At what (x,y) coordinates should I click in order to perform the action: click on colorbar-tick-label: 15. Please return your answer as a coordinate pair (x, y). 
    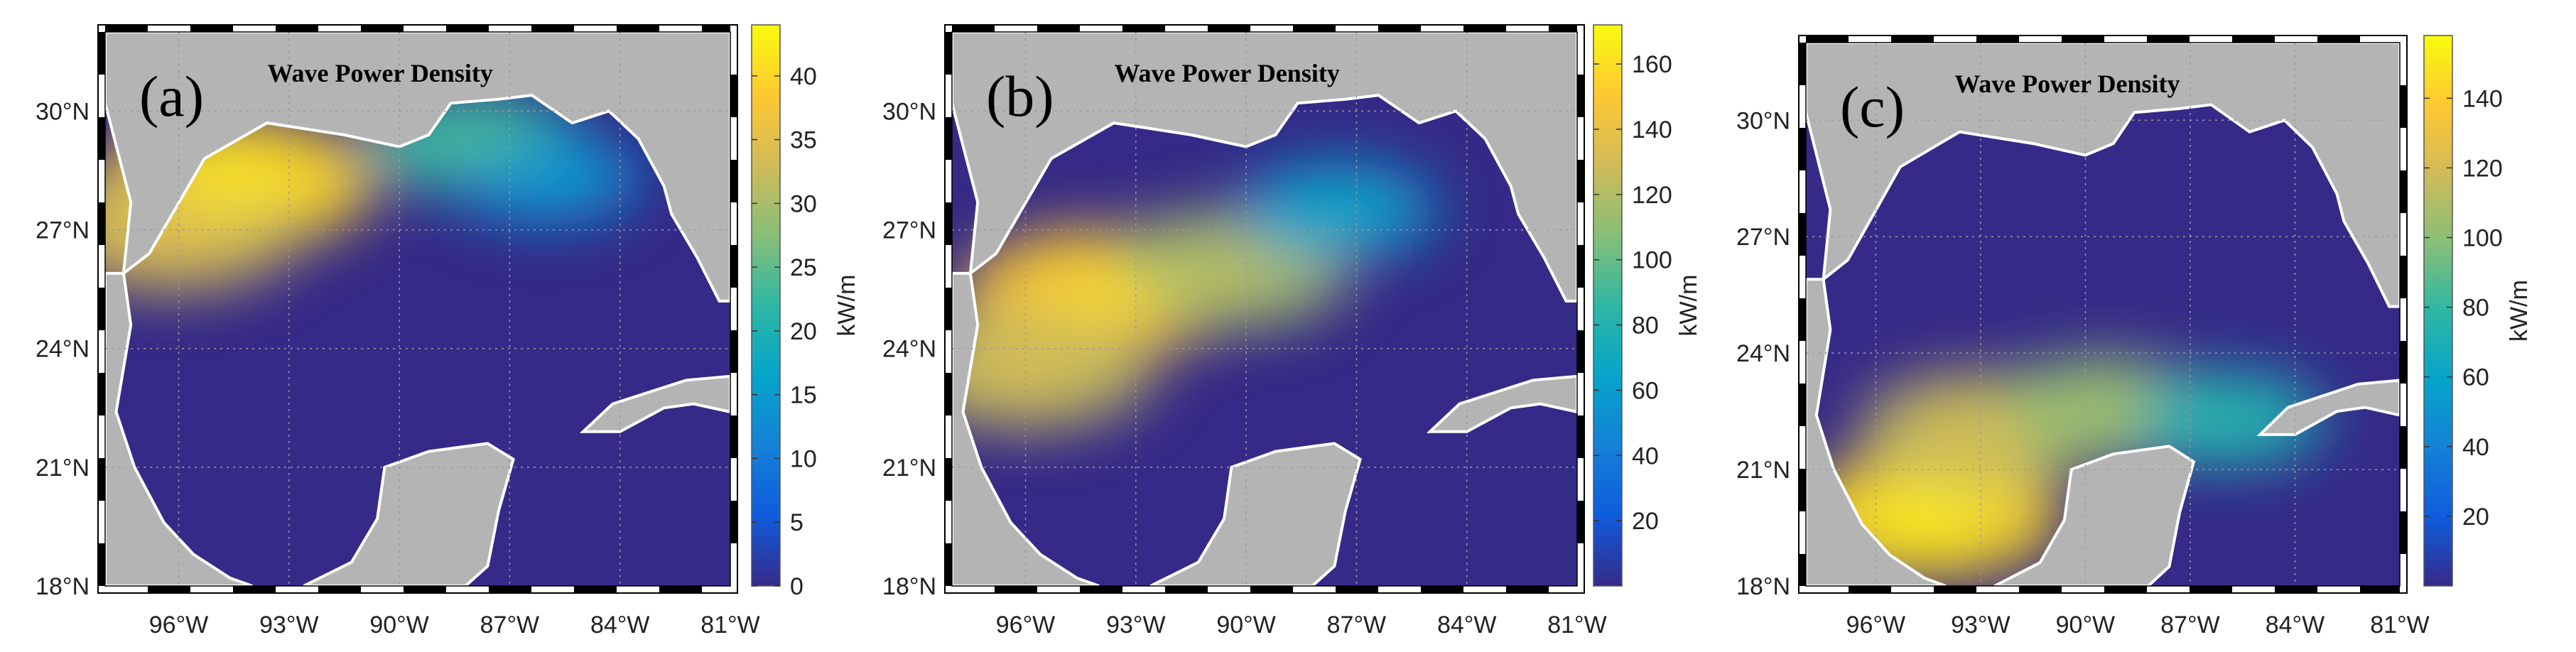
    Looking at the image, I should click on (803, 396).